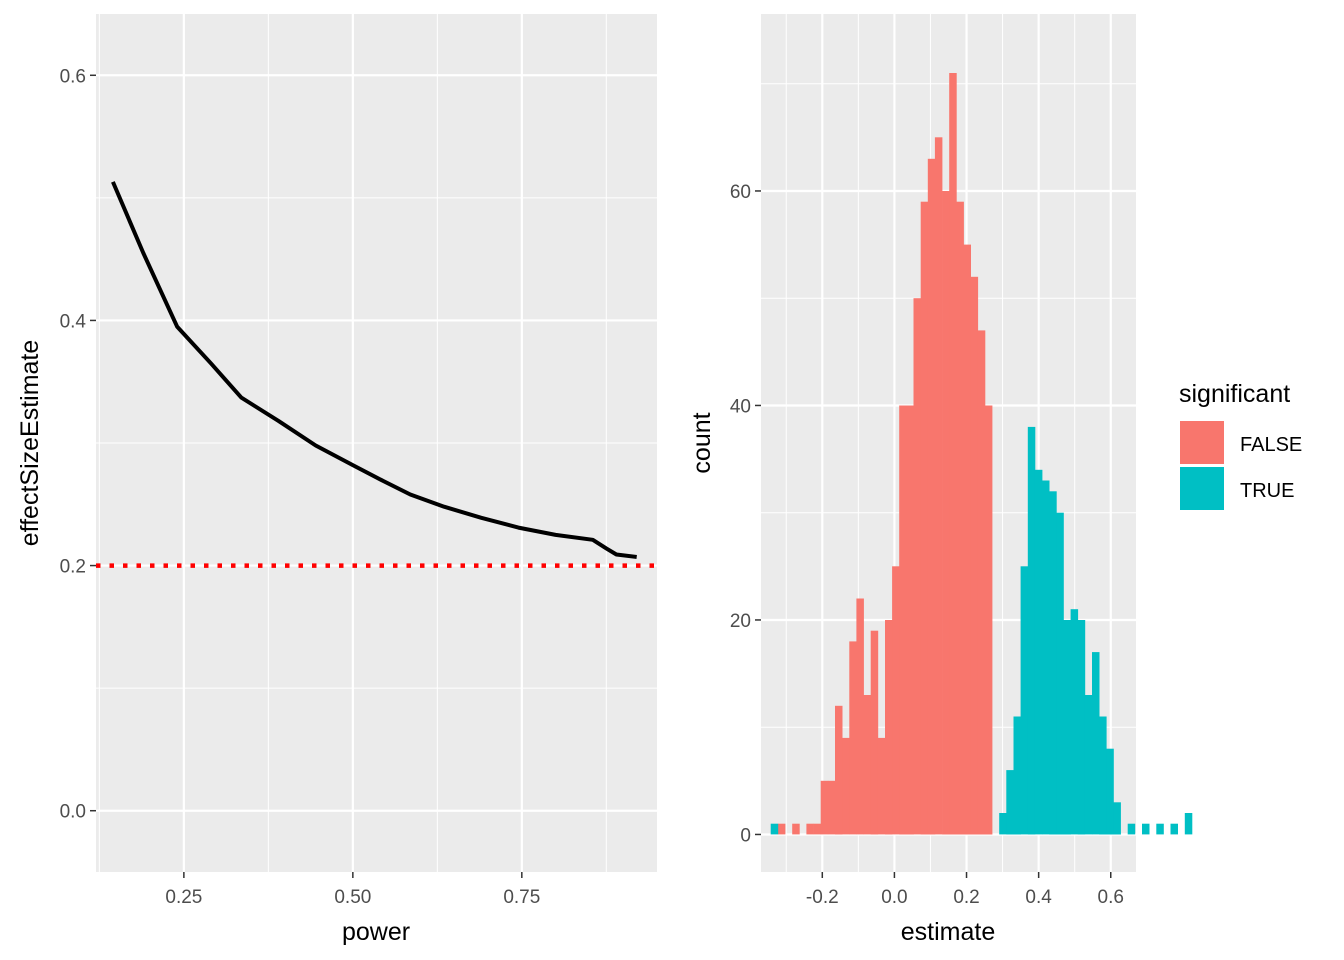 The width and height of the screenshot is (1344, 960). Describe the element at coordinates (745, 514) in the screenshot. I see `right-y-ticks: 0 20 40 60` at that location.